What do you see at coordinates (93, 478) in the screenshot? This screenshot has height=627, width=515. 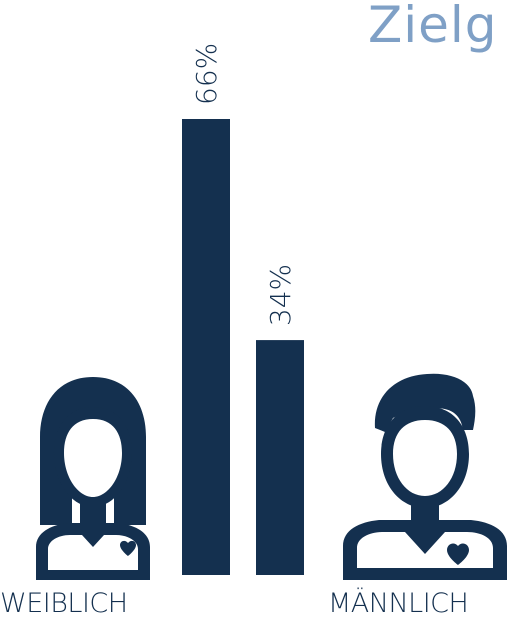 I see `woman-heart-icon` at bounding box center [93, 478].